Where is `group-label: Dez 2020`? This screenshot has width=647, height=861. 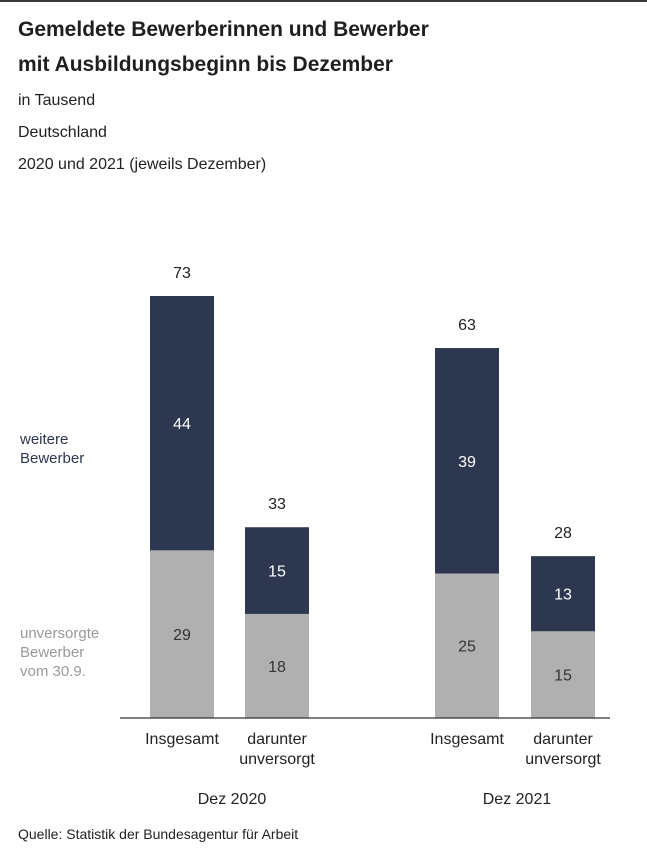
group-label: Dez 2020 is located at coordinates (232, 799).